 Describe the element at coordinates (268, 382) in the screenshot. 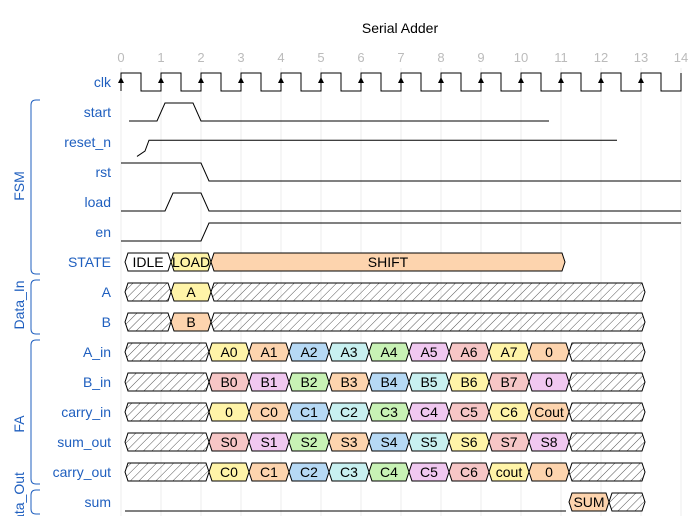

I see `bus-value: B1` at that location.